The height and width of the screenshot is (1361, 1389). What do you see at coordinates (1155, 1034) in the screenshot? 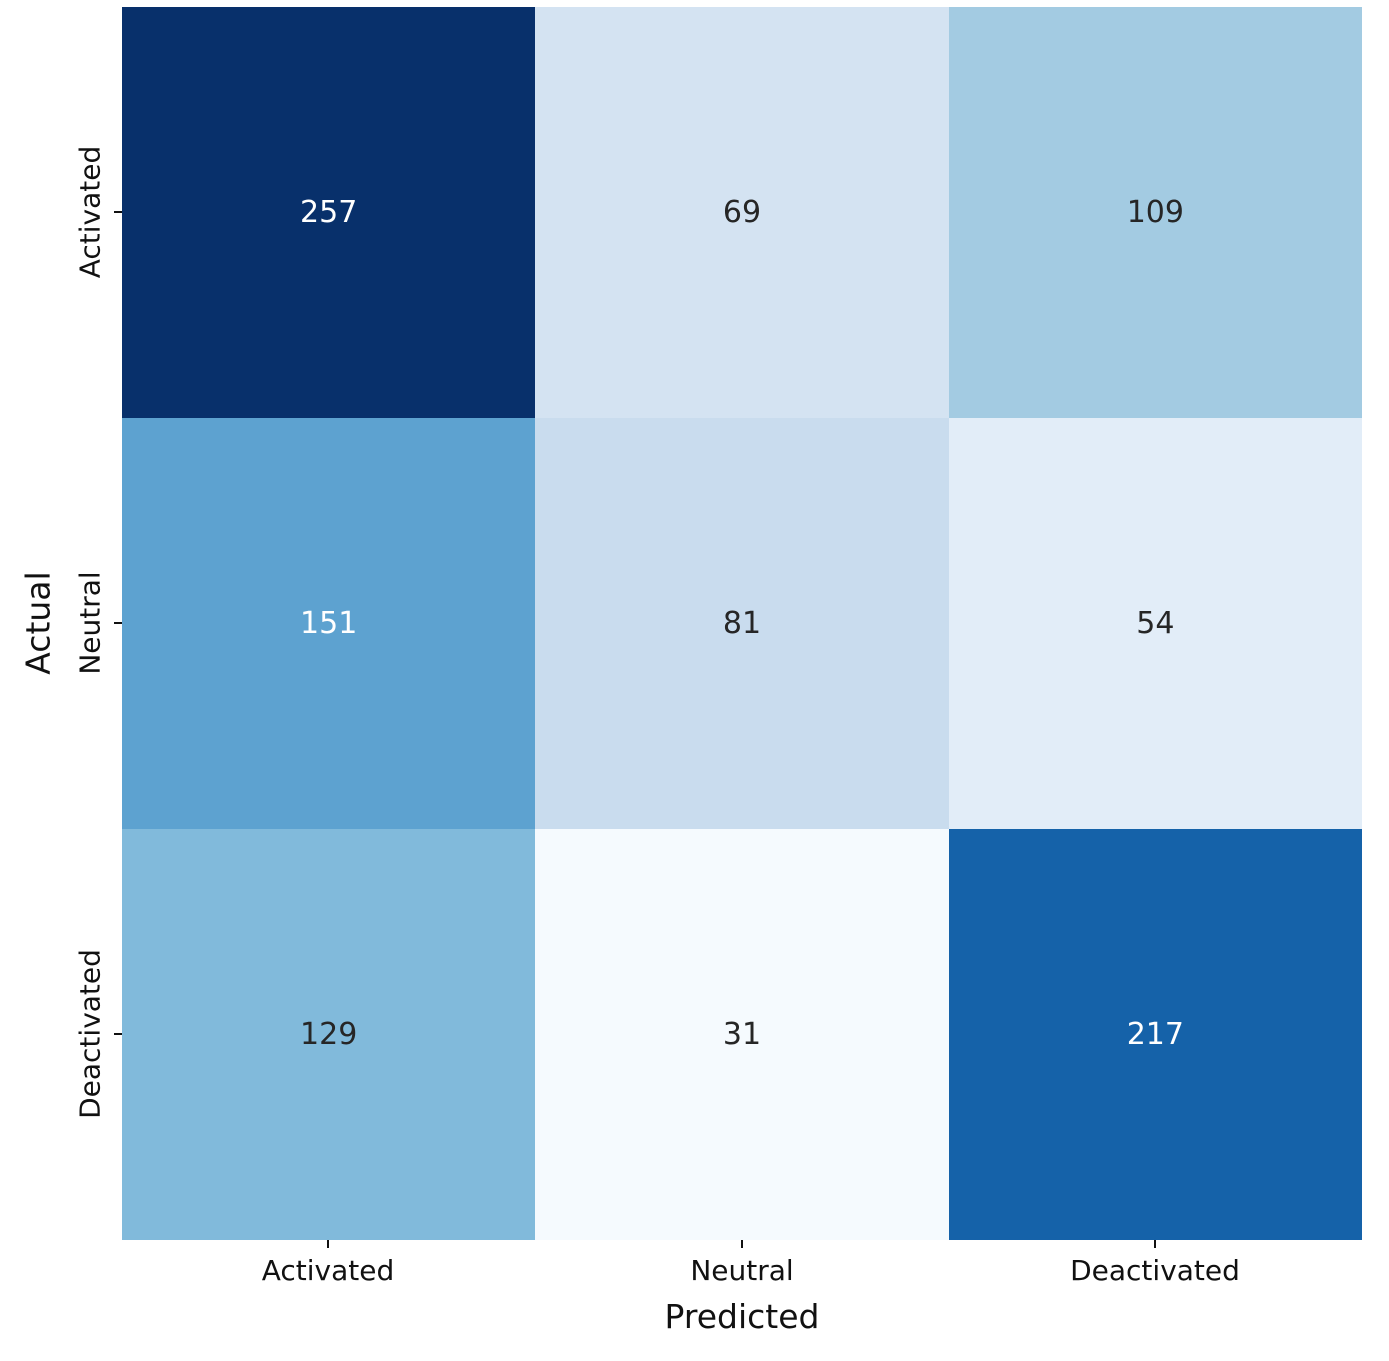
I see `heatmap-cell: 217` at bounding box center [1155, 1034].